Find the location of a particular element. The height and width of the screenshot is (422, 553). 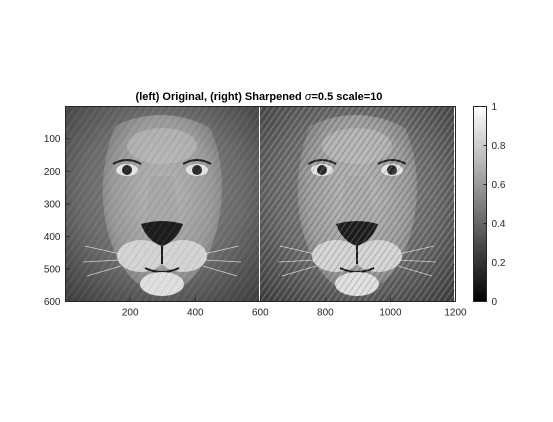

colorbar-tick-label: 1 is located at coordinates (495, 107).